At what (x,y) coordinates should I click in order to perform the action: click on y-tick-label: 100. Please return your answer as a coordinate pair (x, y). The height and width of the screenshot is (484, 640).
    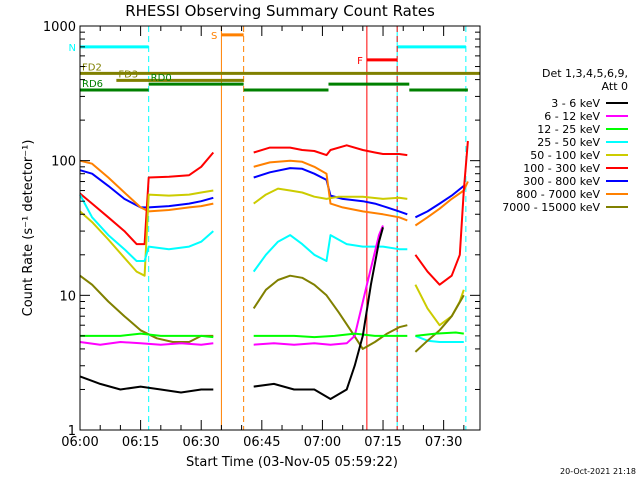
    Looking at the image, I should click on (63, 162).